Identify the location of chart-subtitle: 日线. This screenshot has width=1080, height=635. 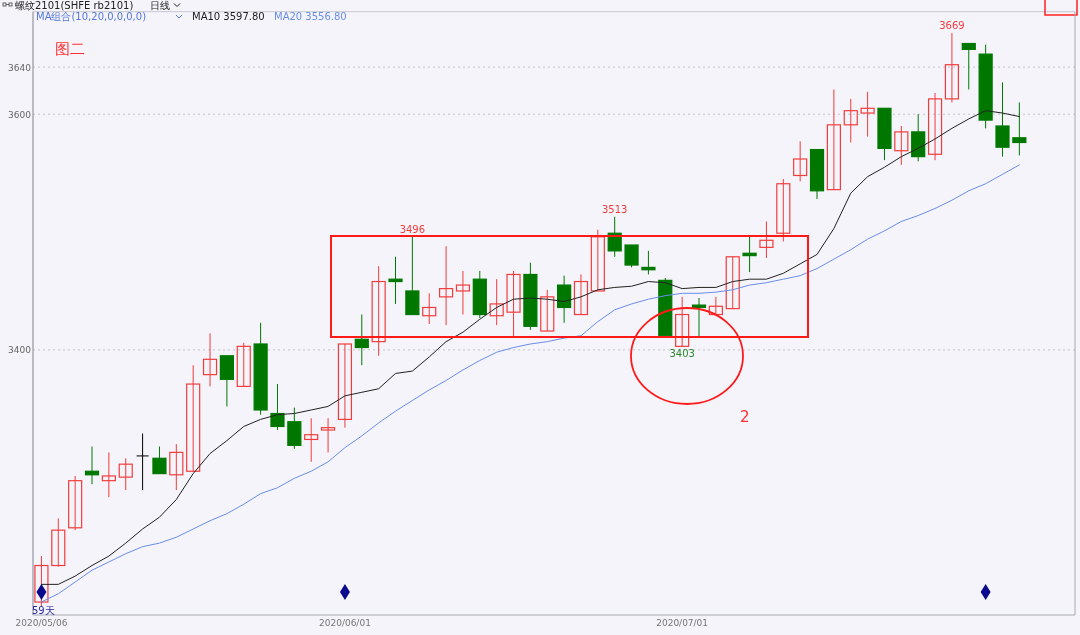
(160, 5).